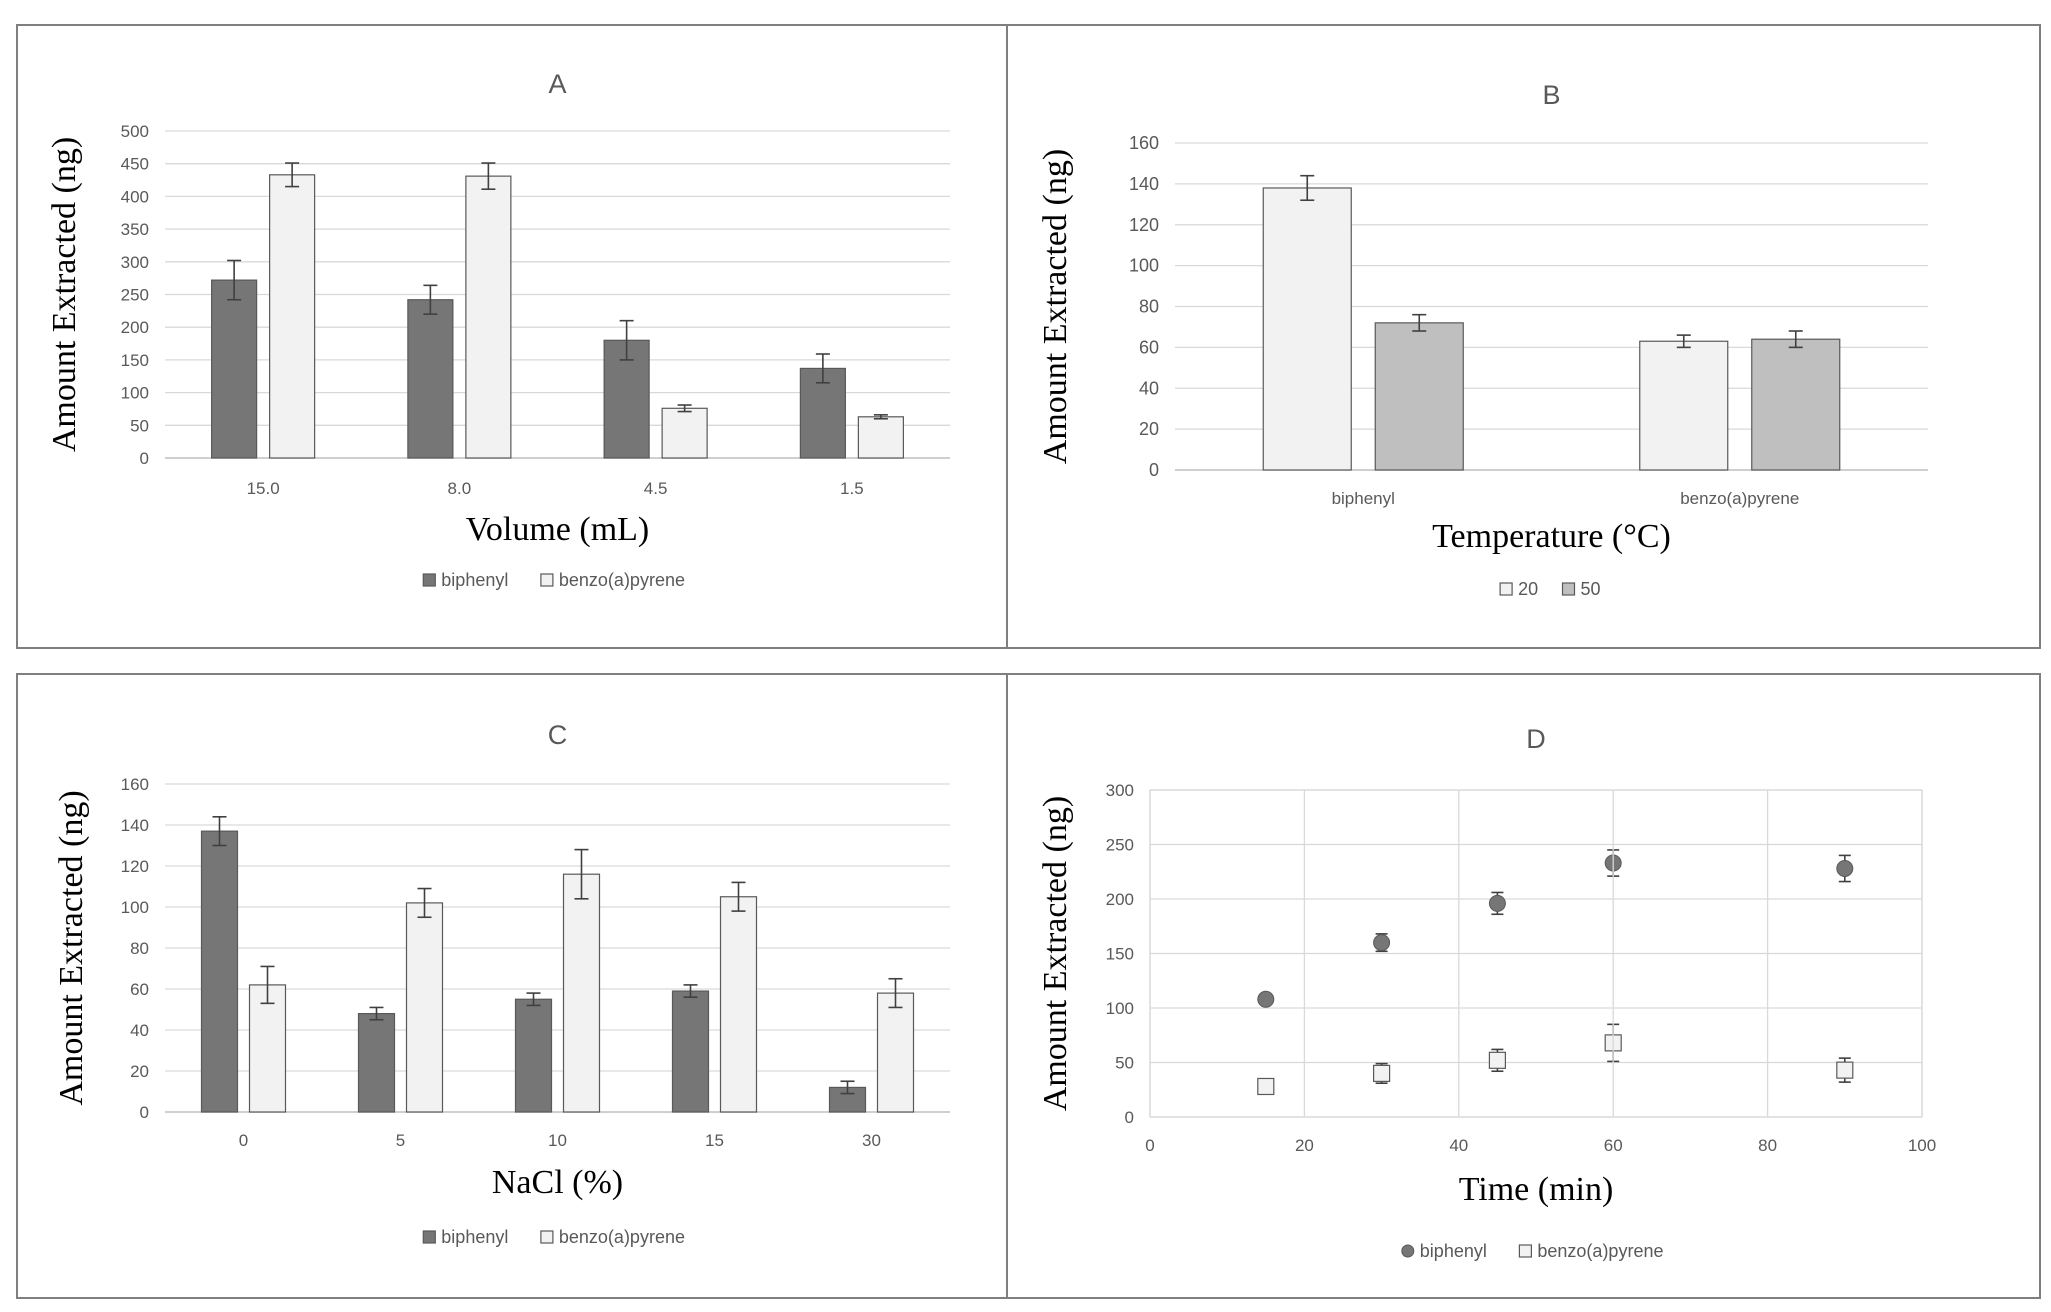 The width and height of the screenshot is (2051, 1312). Describe the element at coordinates (135, 948) in the screenshot. I see `y-tick-labels: 0 20 40 60 80 100 120 140 160` at that location.